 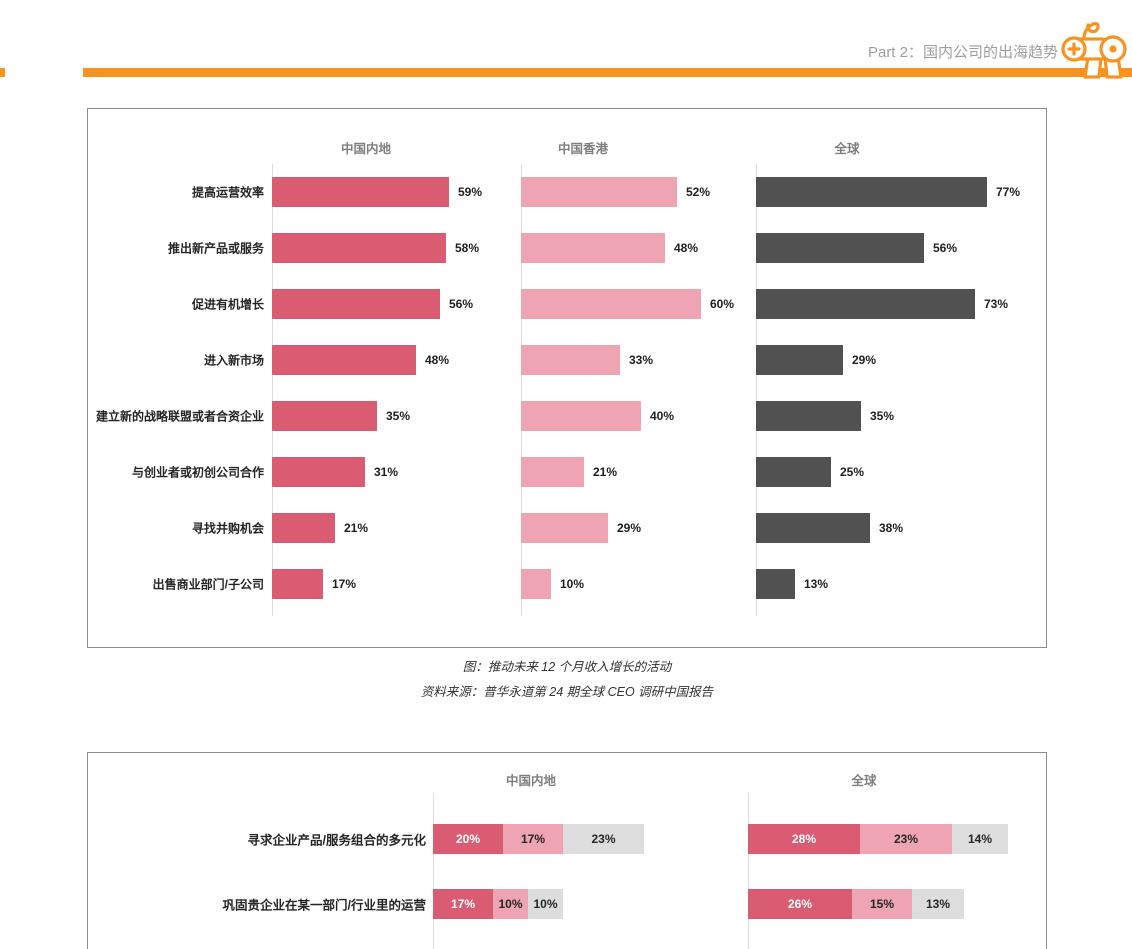 What do you see at coordinates (336, 840) in the screenshot?
I see `category-label: 寻求企业产品/服务组合的多元化` at bounding box center [336, 840].